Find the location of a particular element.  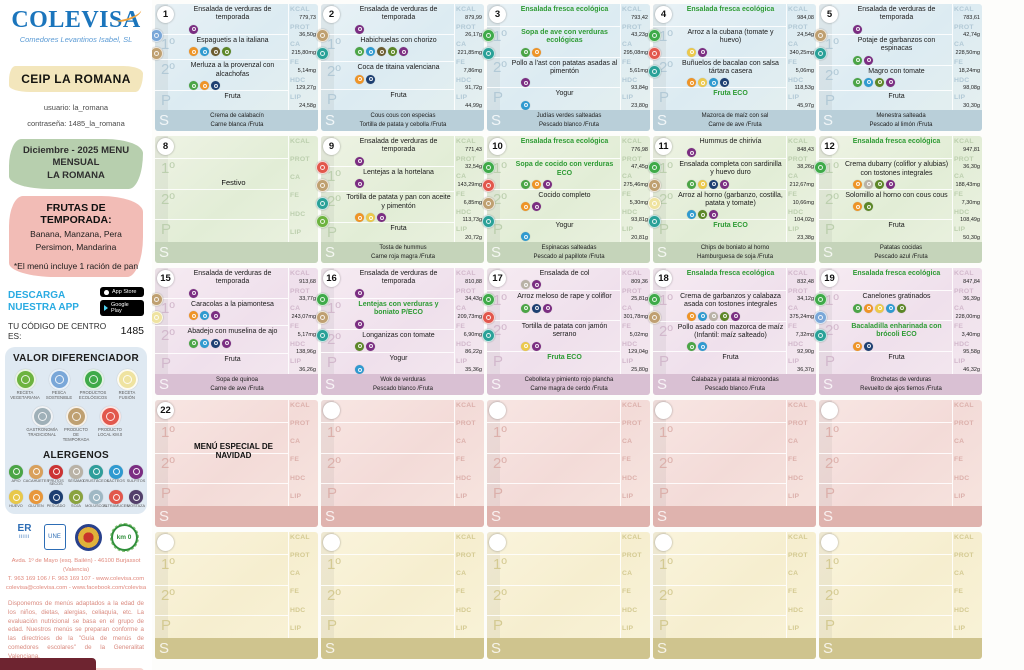

first-course-dish: Sopa de cocido con verduras ECO is located at coordinates (564, 169).